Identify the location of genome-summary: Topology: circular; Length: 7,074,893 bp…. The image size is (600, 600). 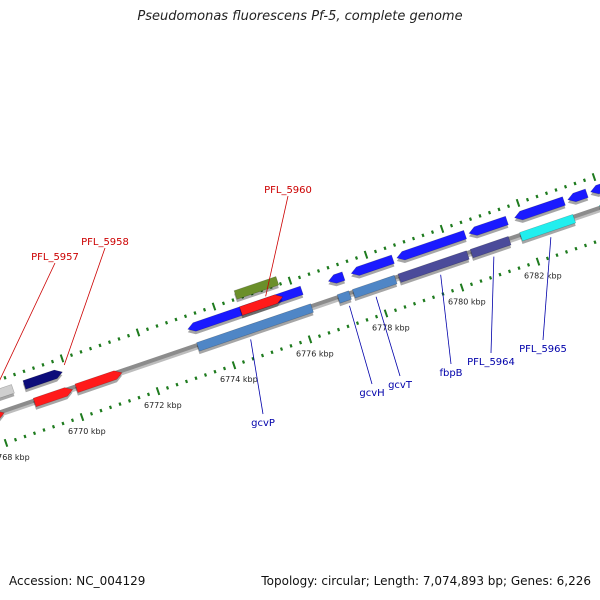
(426, 581).